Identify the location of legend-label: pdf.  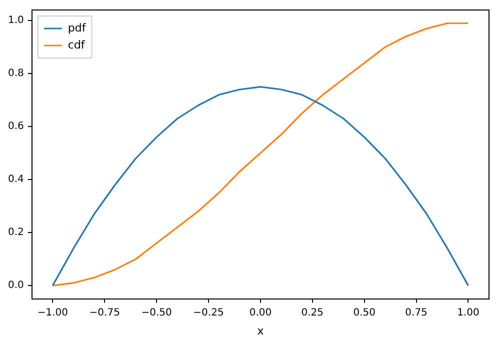
(77, 27).